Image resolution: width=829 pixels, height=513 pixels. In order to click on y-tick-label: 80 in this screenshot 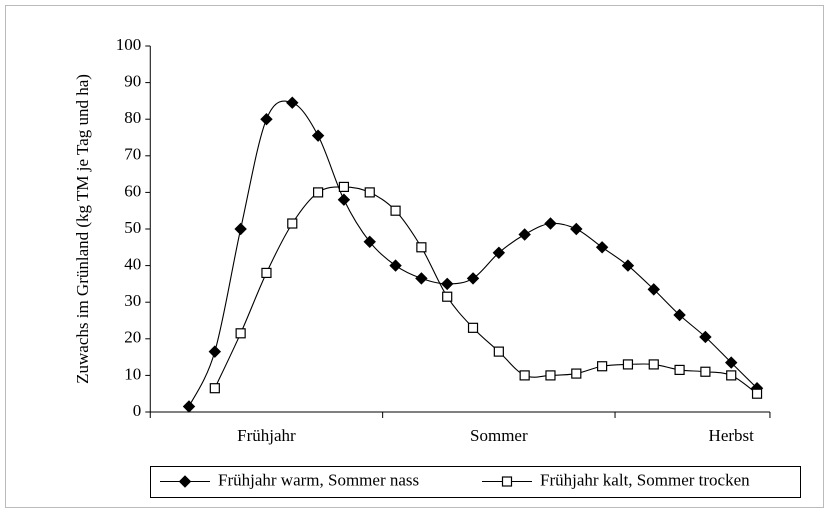, I will do `click(132, 117)`.